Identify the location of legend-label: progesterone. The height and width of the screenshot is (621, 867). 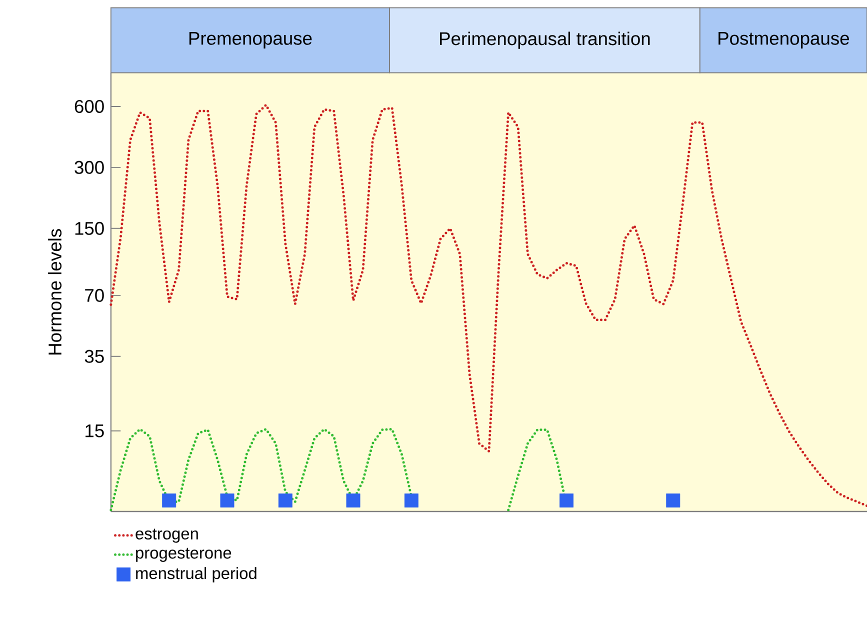
(184, 555).